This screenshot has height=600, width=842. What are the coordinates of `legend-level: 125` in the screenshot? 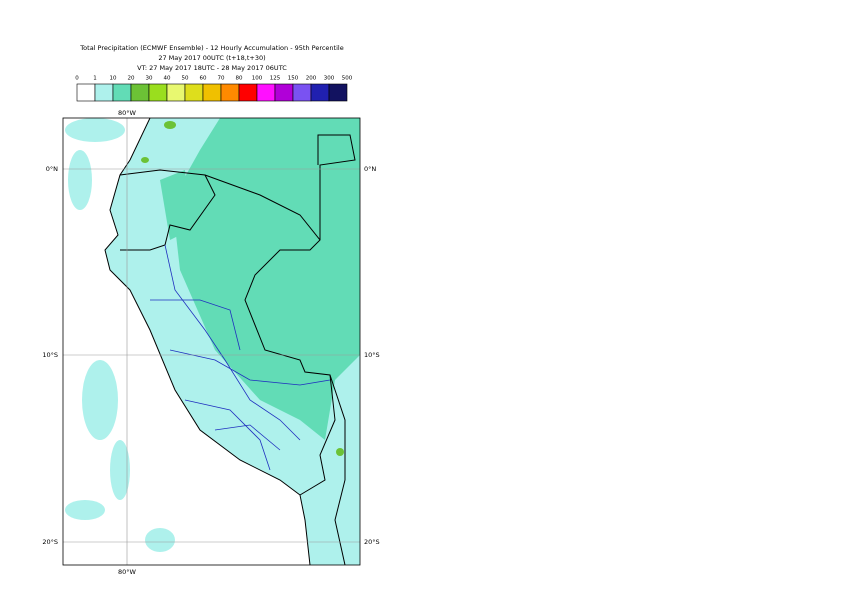 It's located at (275, 79).